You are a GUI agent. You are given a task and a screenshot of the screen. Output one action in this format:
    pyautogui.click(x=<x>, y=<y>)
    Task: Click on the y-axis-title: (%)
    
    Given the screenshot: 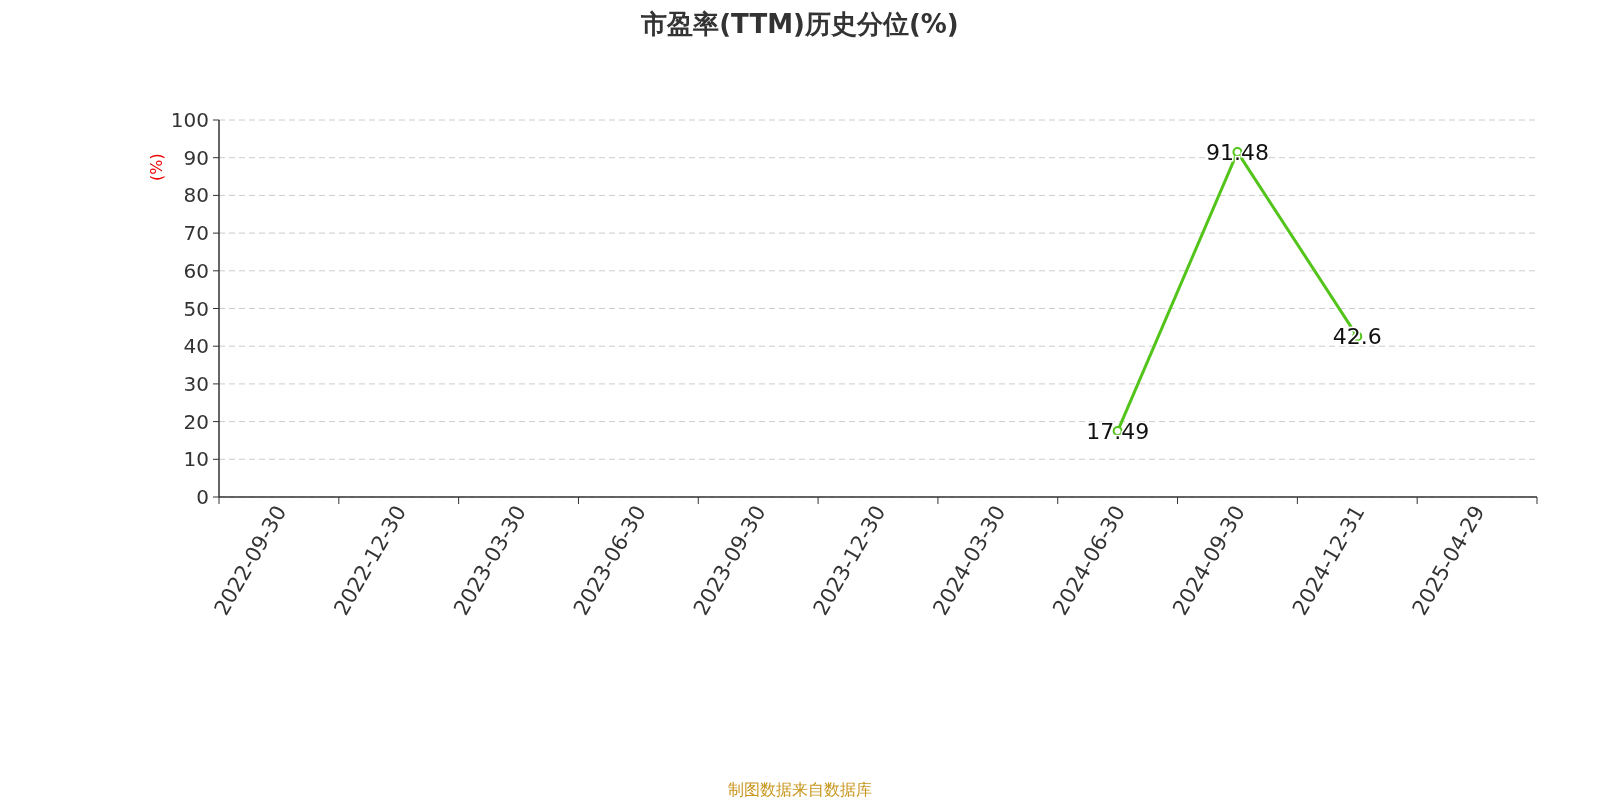 What is the action you would take?
    pyautogui.click(x=156, y=167)
    